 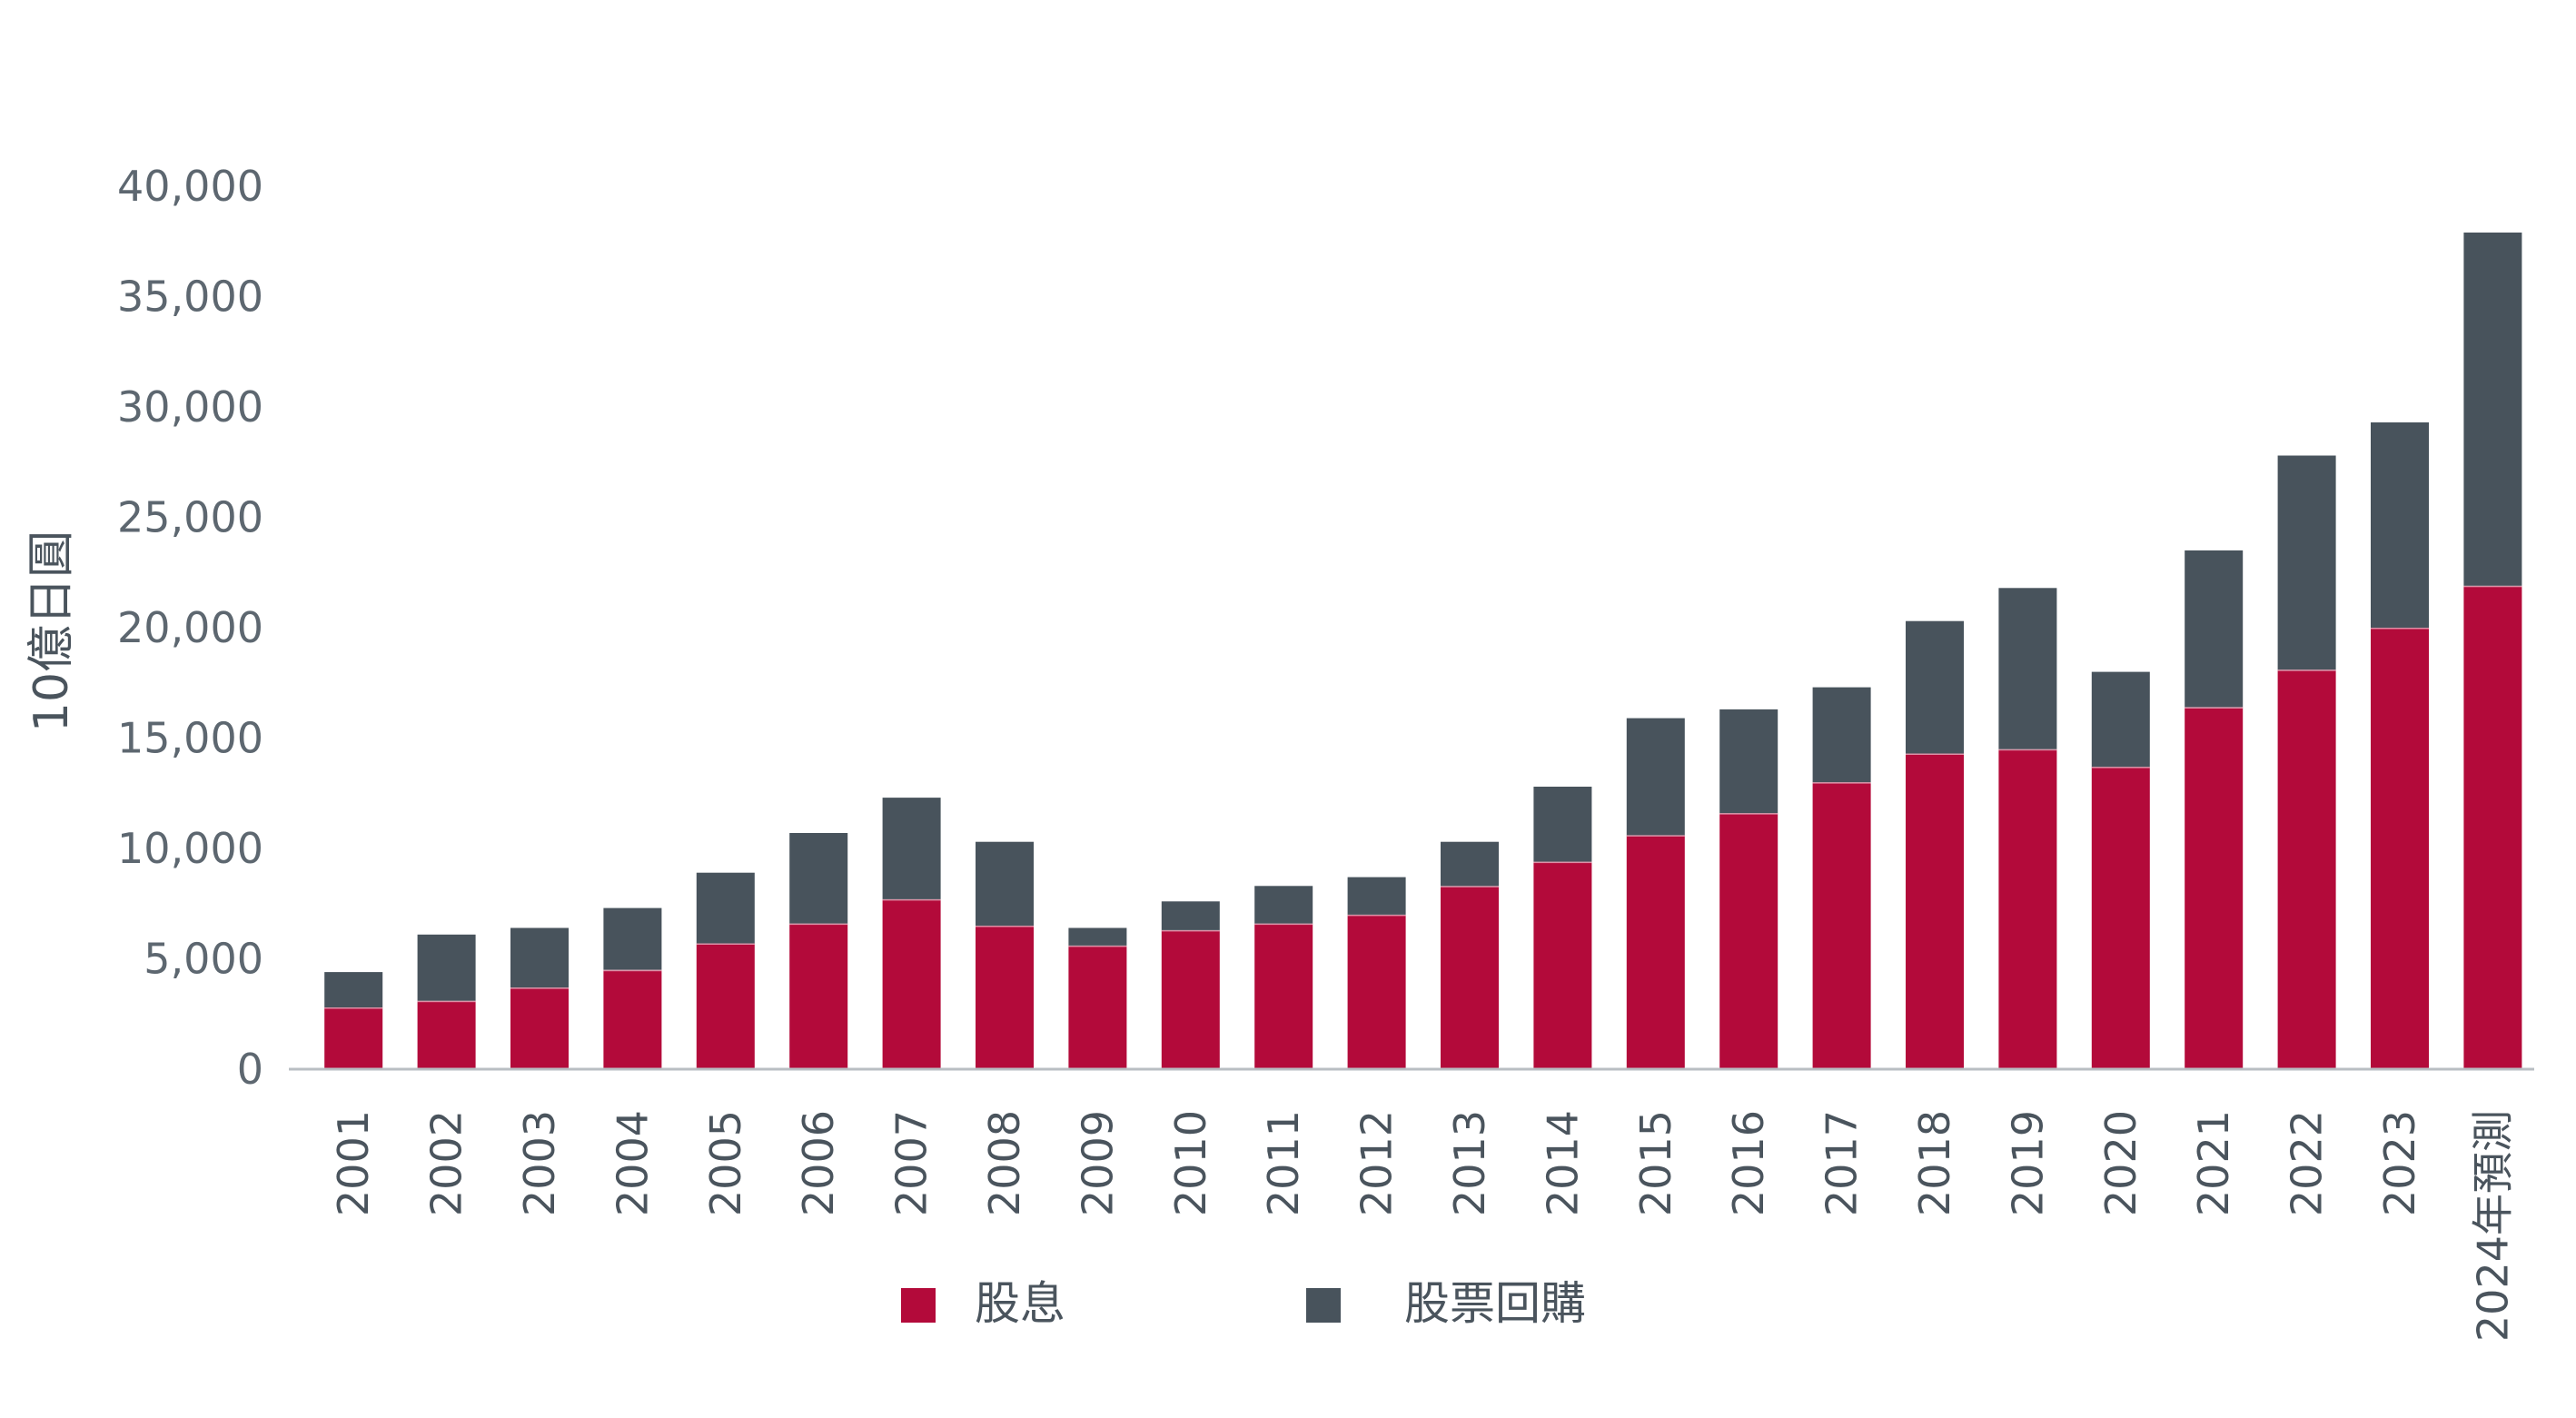 What do you see at coordinates (190, 297) in the screenshot?
I see `y-tick-label: 35,000` at bounding box center [190, 297].